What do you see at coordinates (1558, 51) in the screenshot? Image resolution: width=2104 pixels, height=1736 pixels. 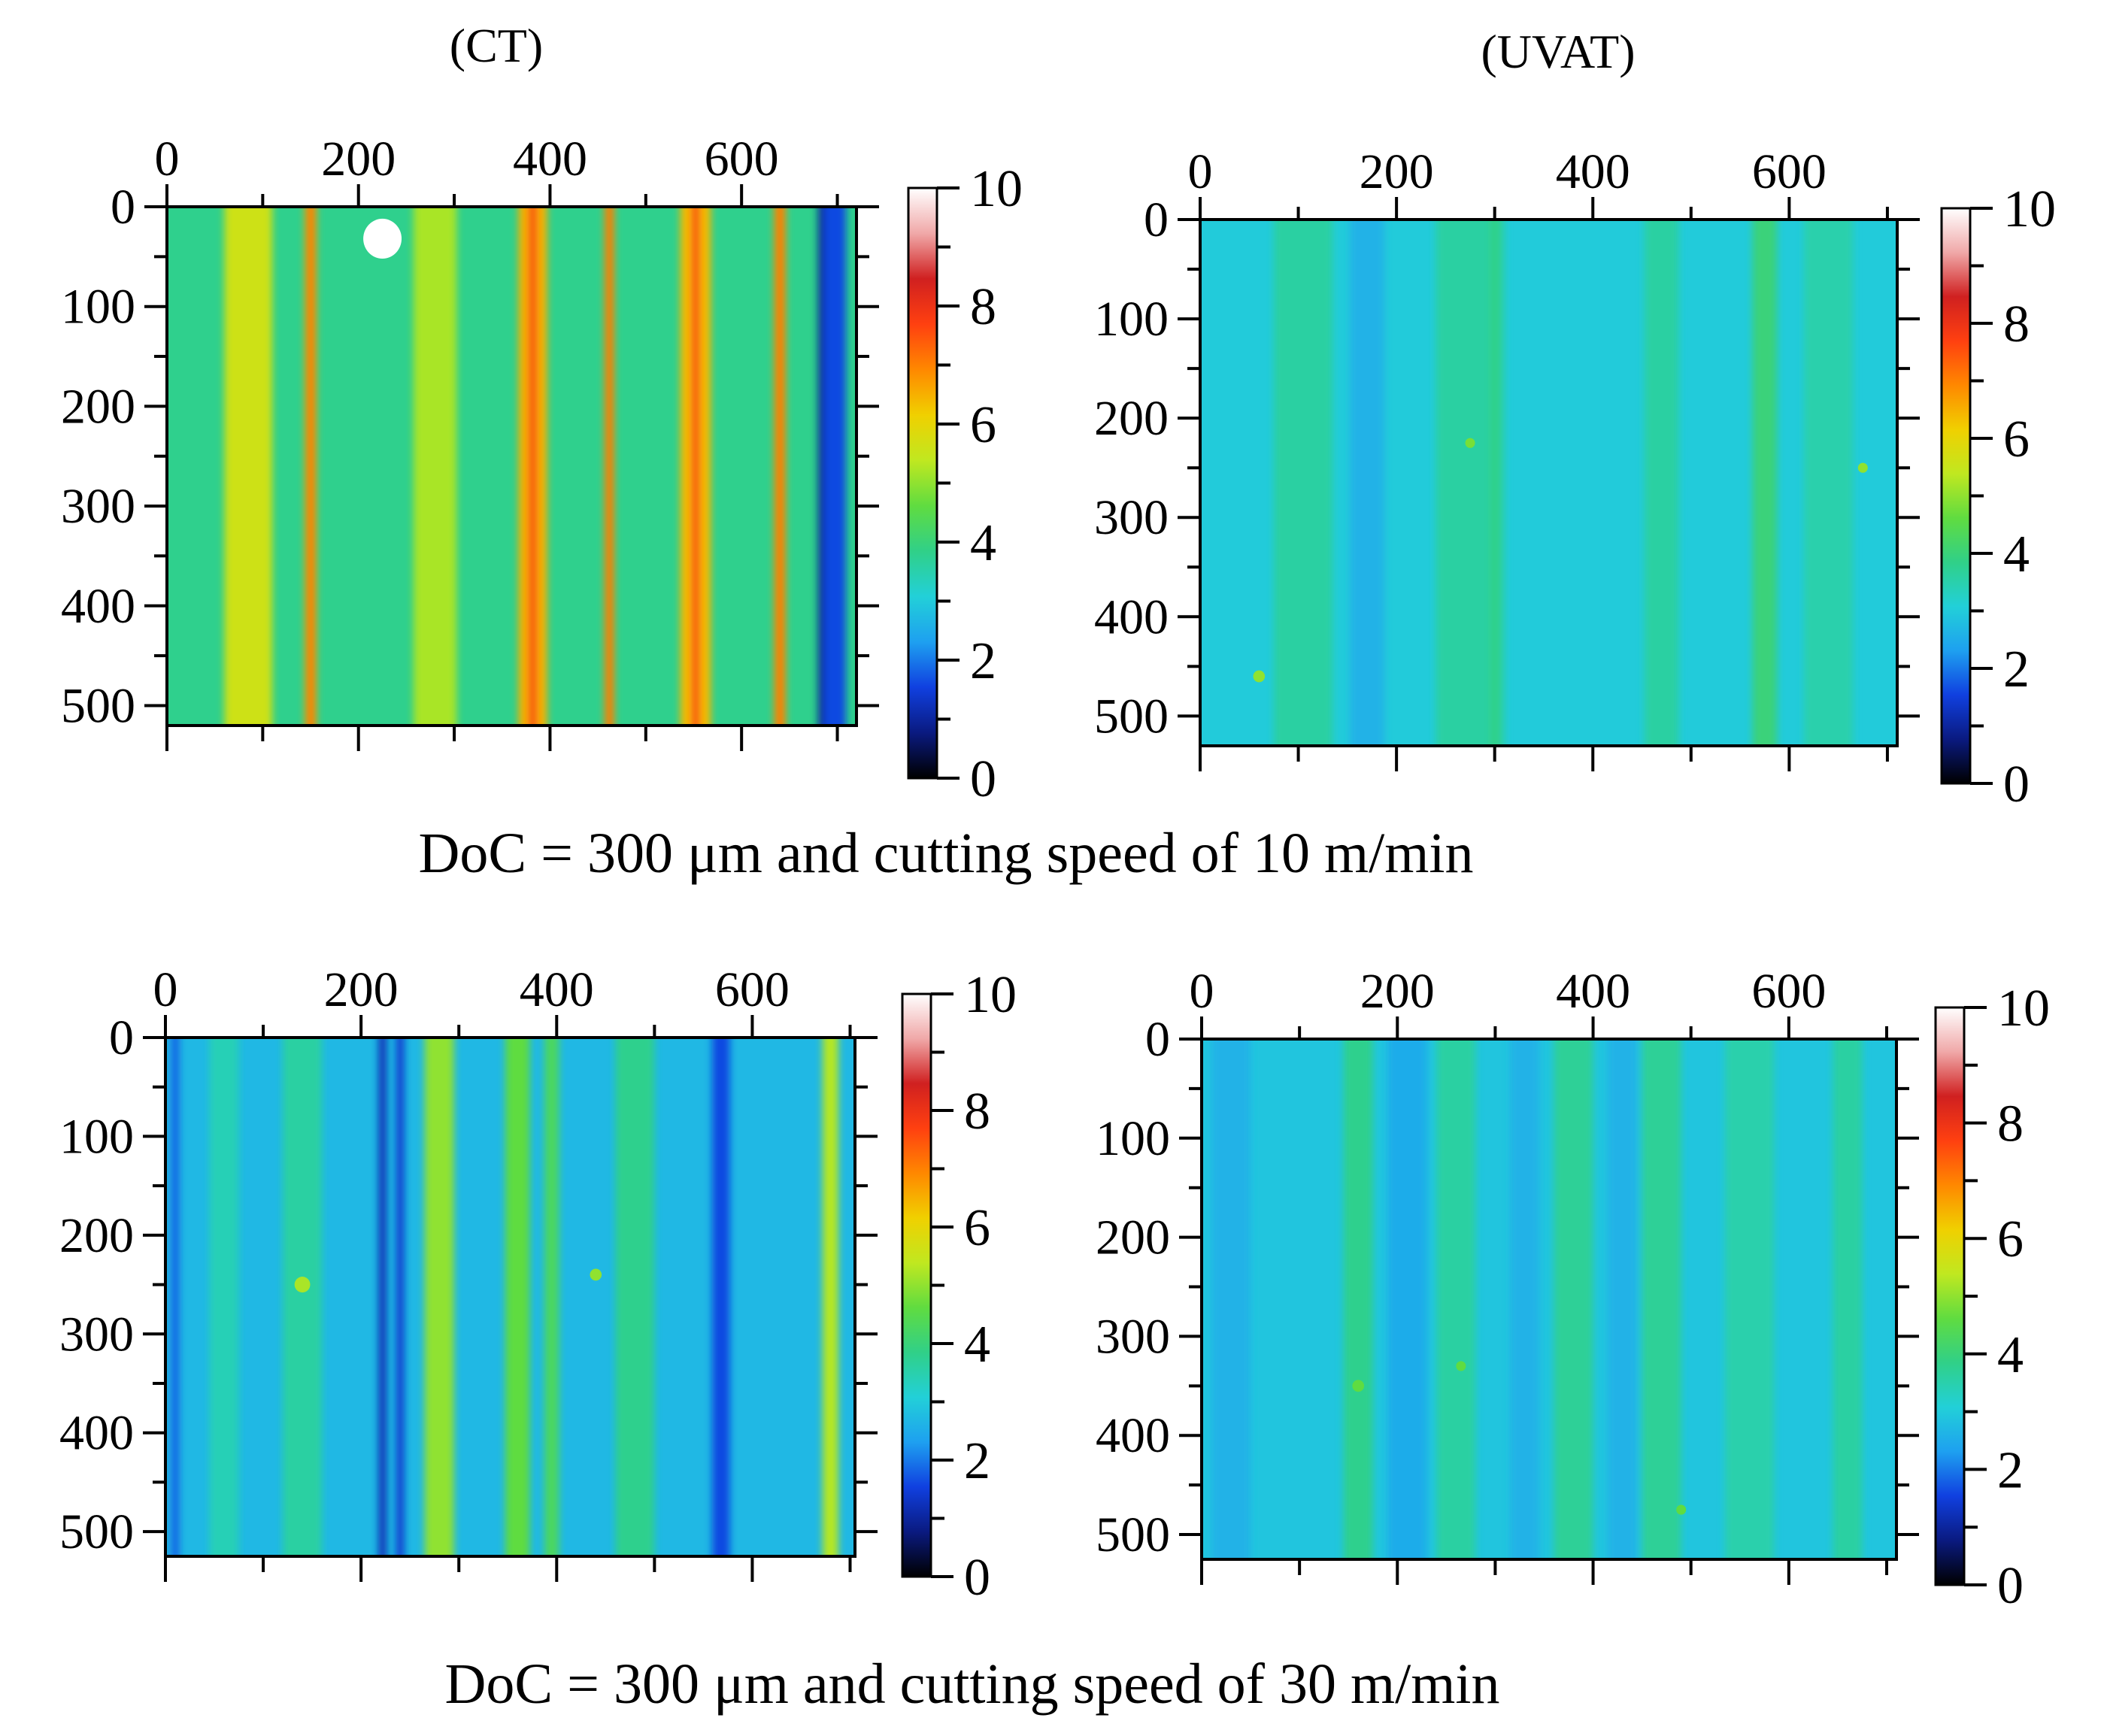 I see `title-uvat: (UVAT)` at bounding box center [1558, 51].